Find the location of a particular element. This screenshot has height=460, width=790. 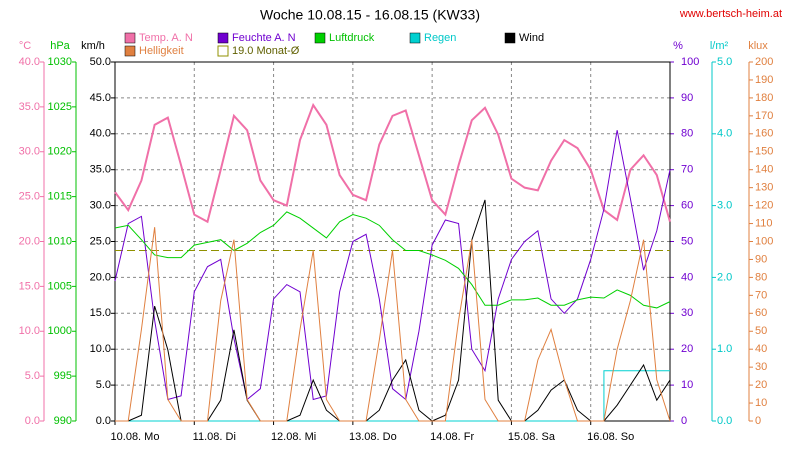

y-tick-label: 180 is located at coordinates (764, 98).